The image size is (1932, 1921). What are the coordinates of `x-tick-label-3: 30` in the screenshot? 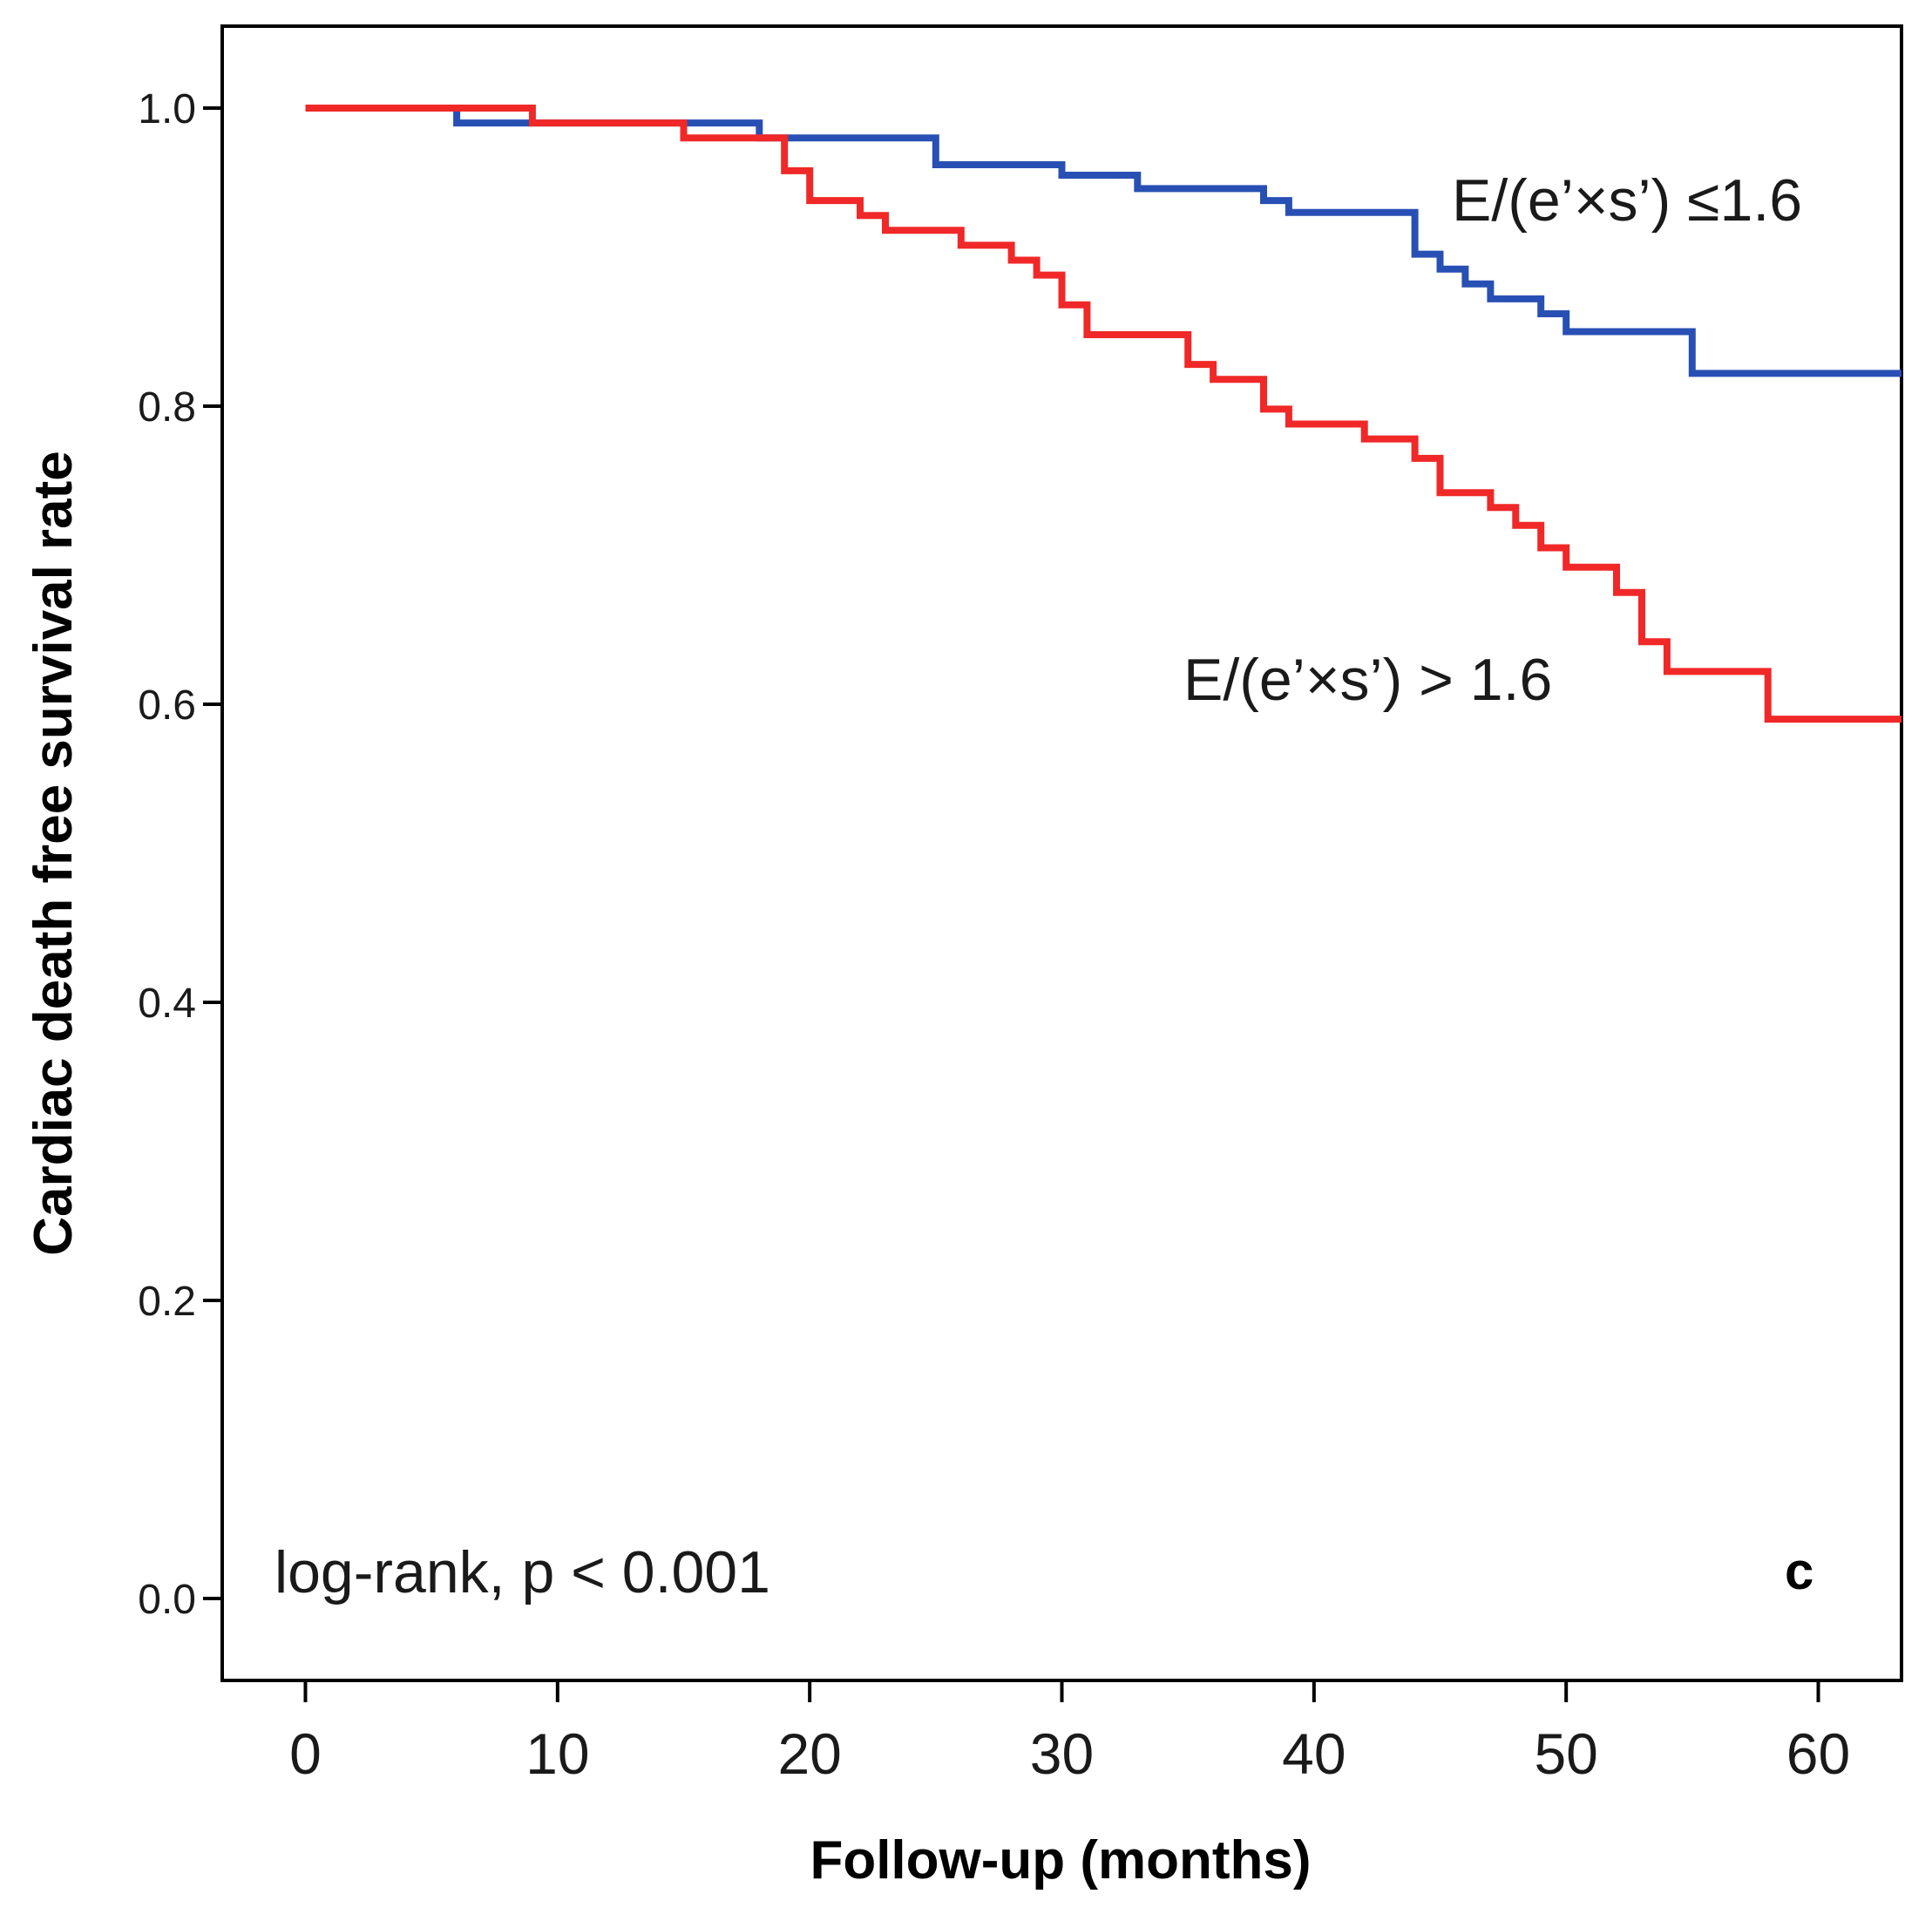 It's located at (1062, 1753).